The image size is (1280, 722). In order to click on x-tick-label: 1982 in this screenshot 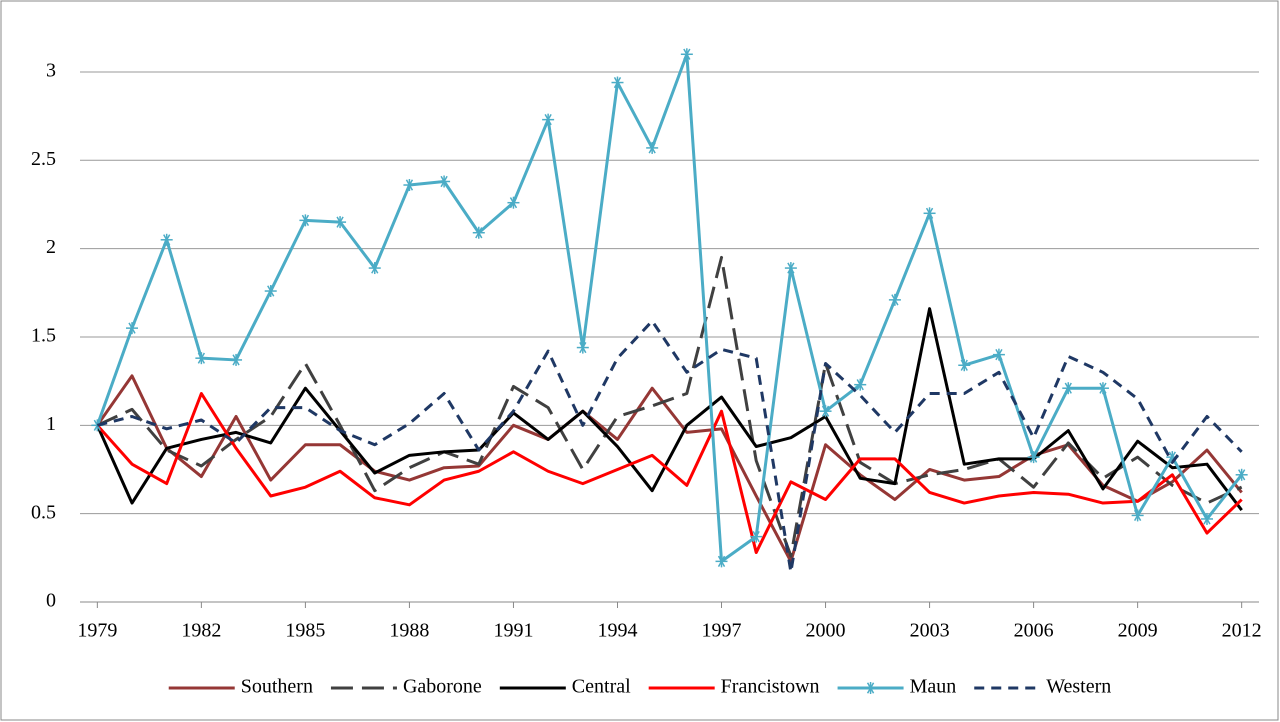, I will do `click(201, 631)`.